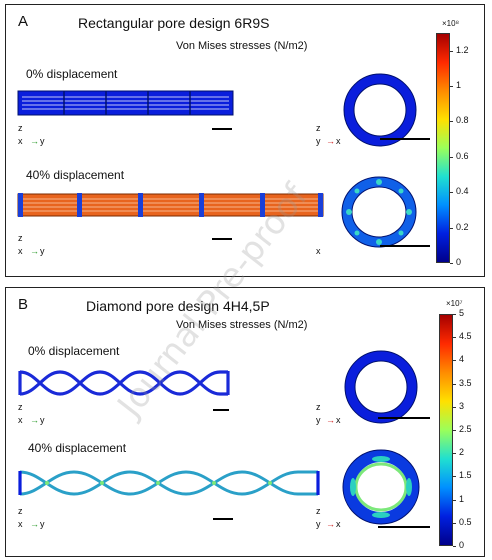 The height and width of the screenshot is (560, 492). What do you see at coordinates (462, 191) in the screenshot?
I see `colorbar-tick-label: 0.4` at bounding box center [462, 191].